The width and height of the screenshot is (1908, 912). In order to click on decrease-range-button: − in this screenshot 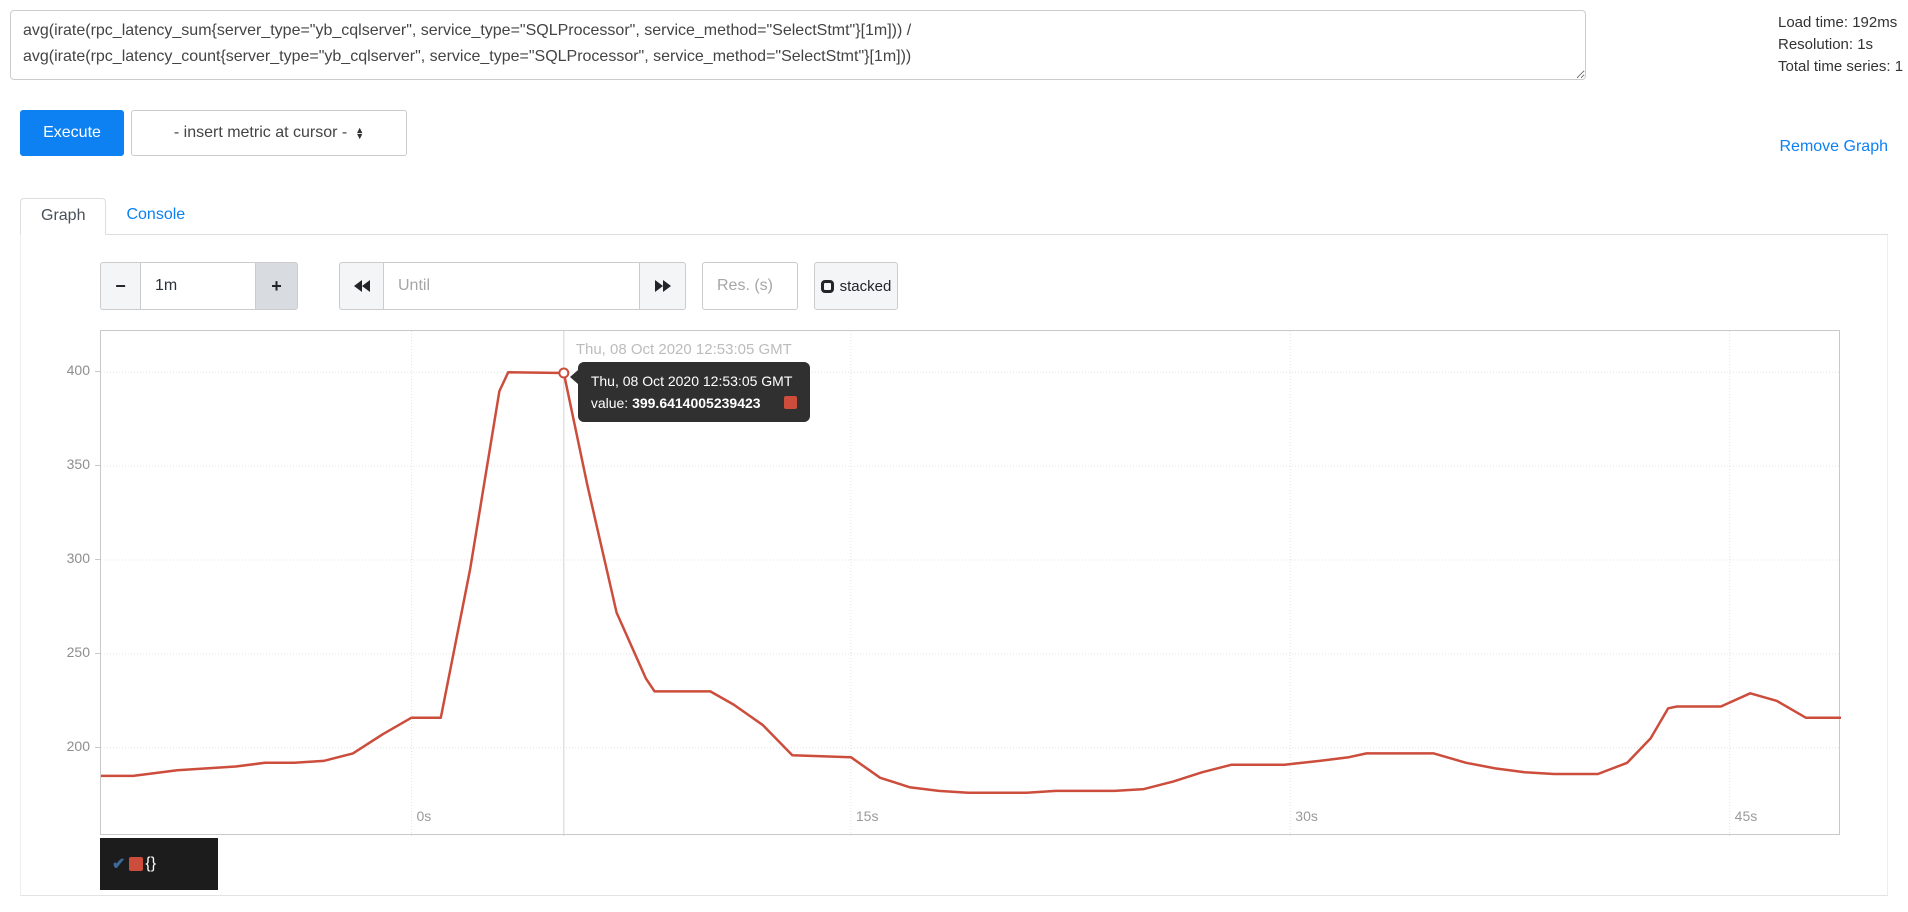, I will do `click(120, 286)`.